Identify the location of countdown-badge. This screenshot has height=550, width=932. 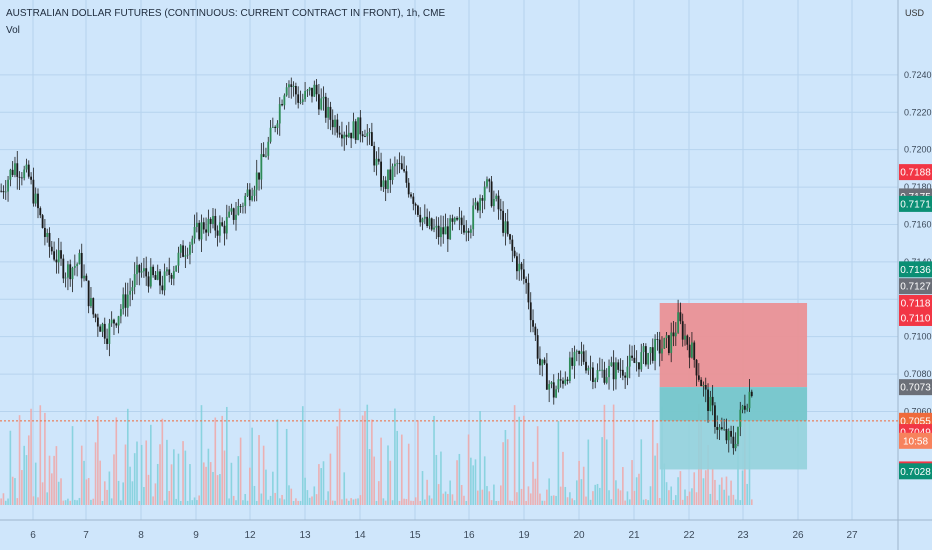
(915, 440).